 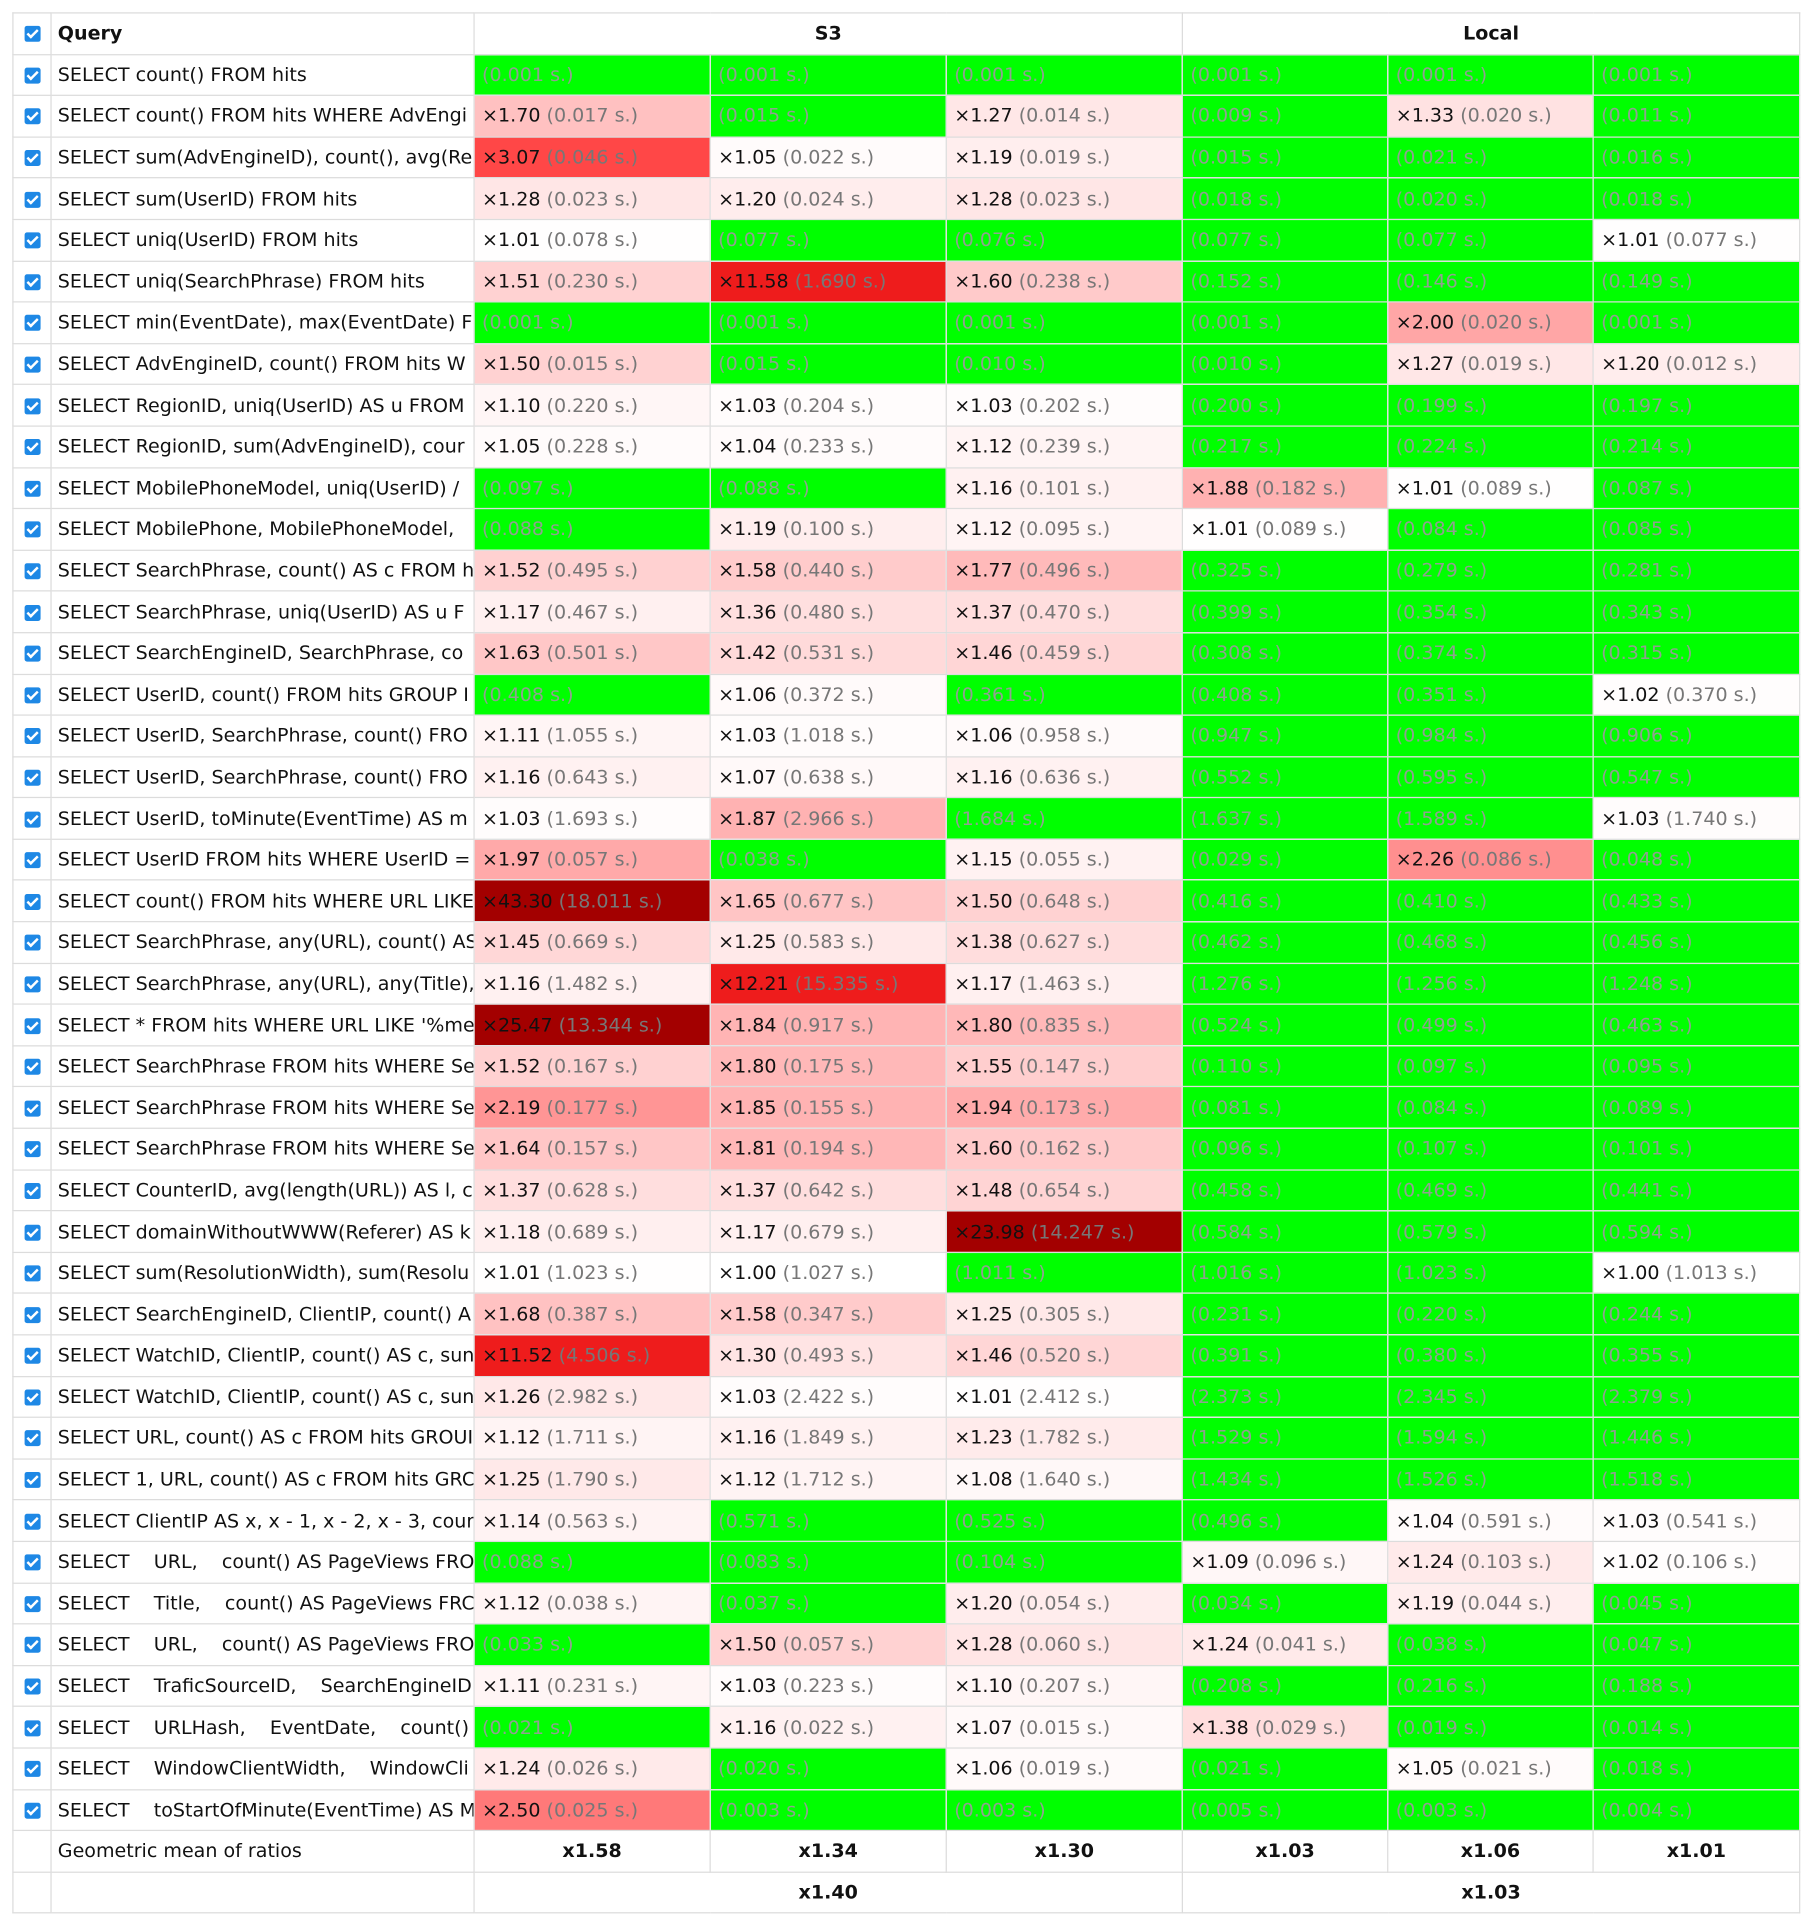 I want to click on time-value: (0.595 s.), so click(x=1441, y=777).